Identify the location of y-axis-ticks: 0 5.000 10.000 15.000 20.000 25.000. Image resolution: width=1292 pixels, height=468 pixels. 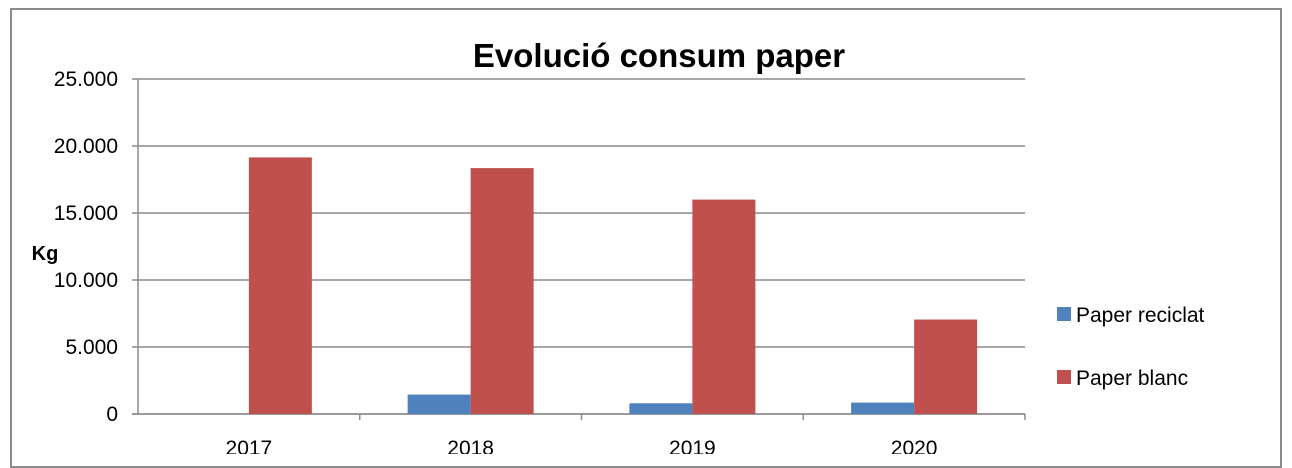
(86, 247).